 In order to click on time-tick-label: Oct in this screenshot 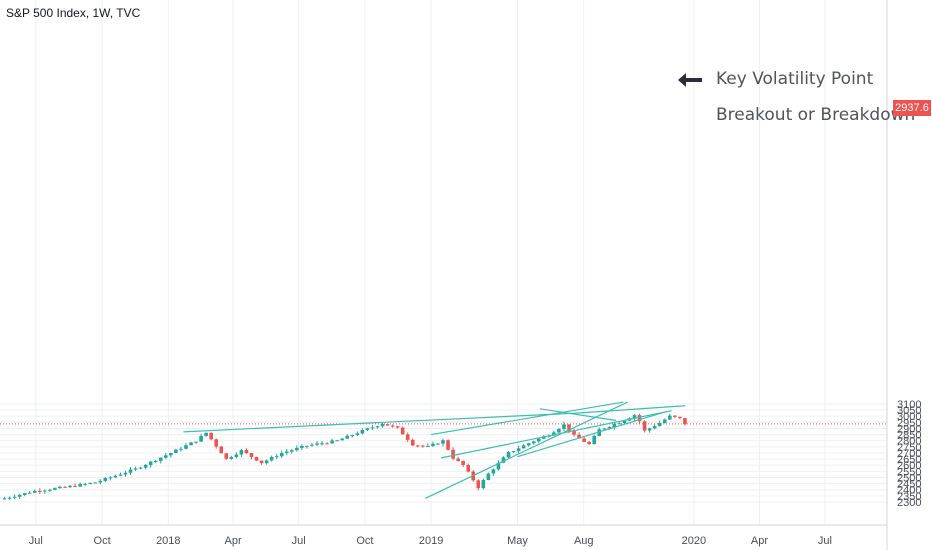, I will do `click(102, 541)`.